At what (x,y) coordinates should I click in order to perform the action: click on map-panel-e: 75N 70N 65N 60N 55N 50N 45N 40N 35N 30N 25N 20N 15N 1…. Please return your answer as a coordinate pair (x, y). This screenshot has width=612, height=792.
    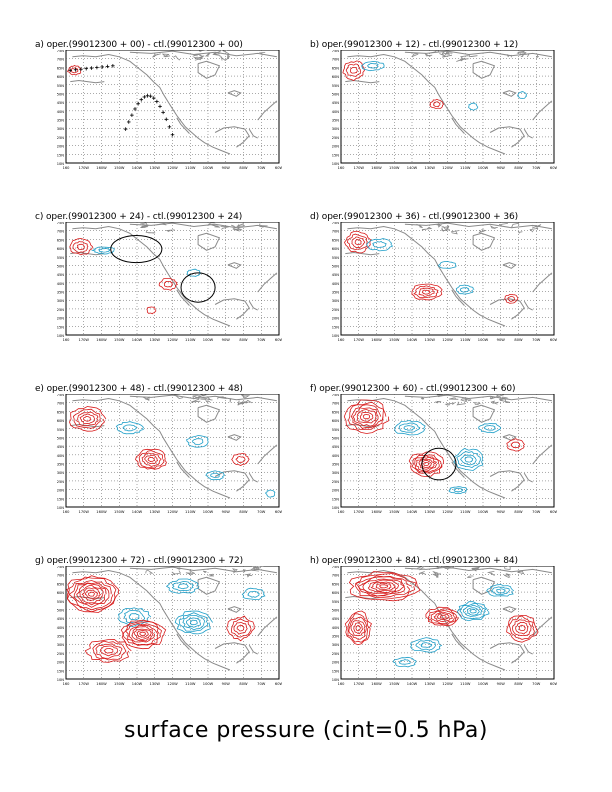
    Looking at the image, I should click on (169, 454).